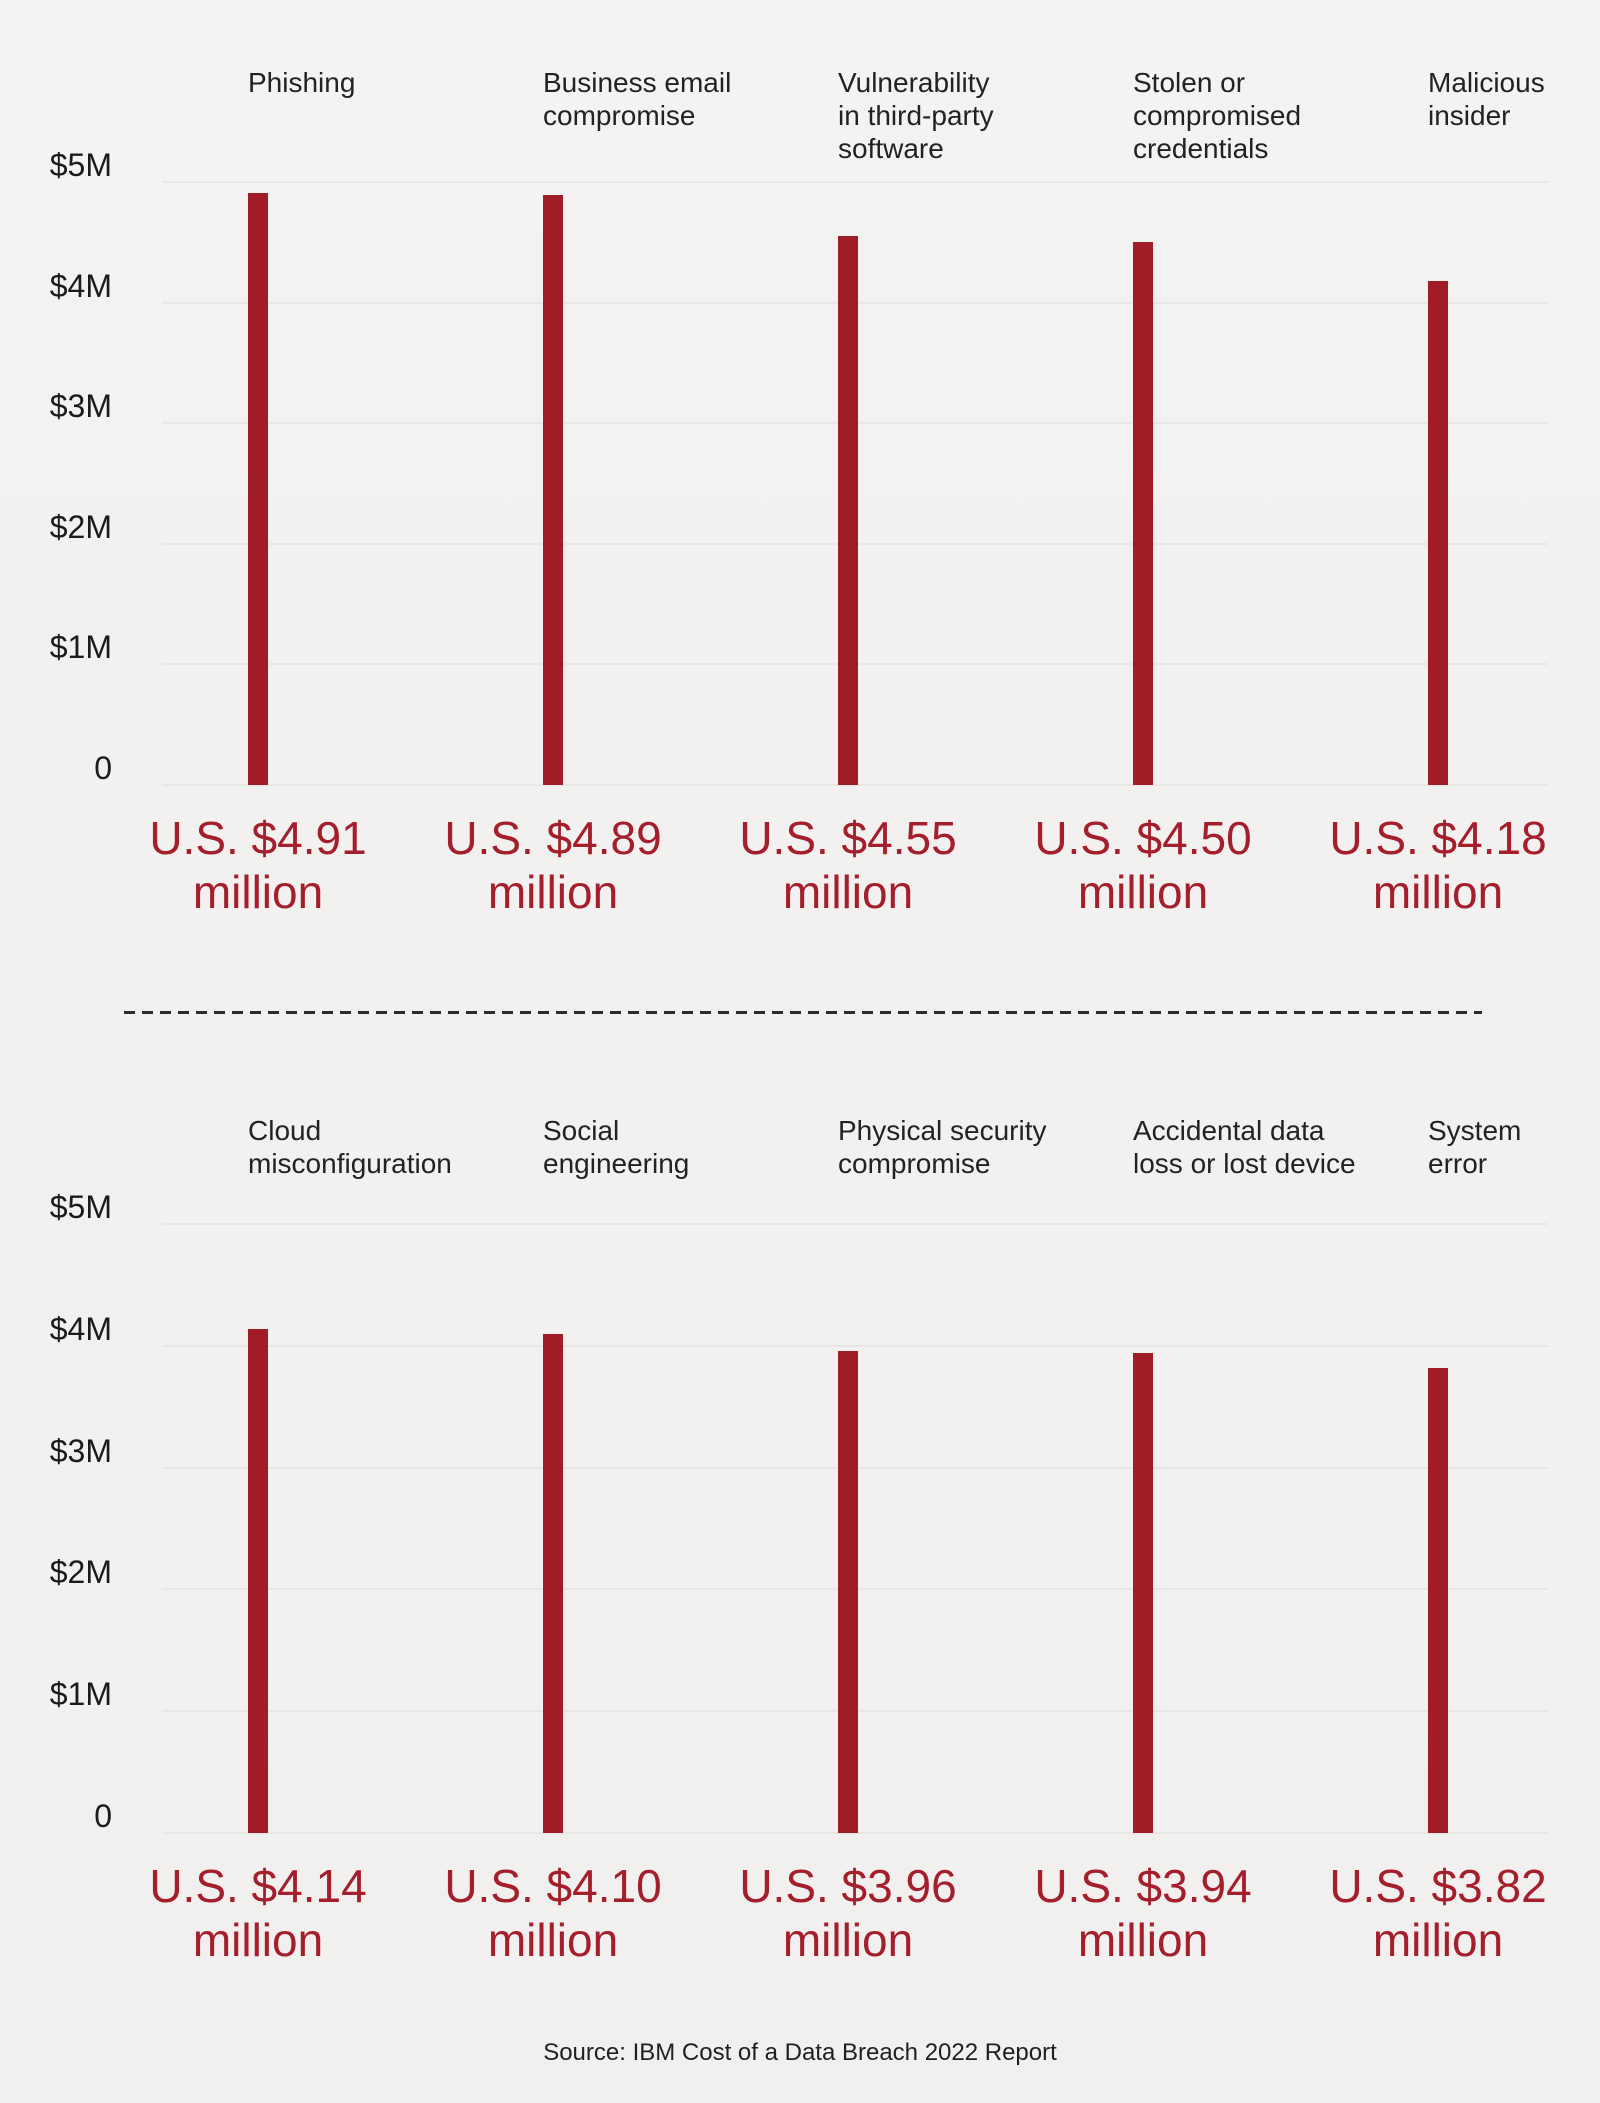 This screenshot has height=2103, width=1600. I want to click on column-header-line: System, so click(1475, 1130).